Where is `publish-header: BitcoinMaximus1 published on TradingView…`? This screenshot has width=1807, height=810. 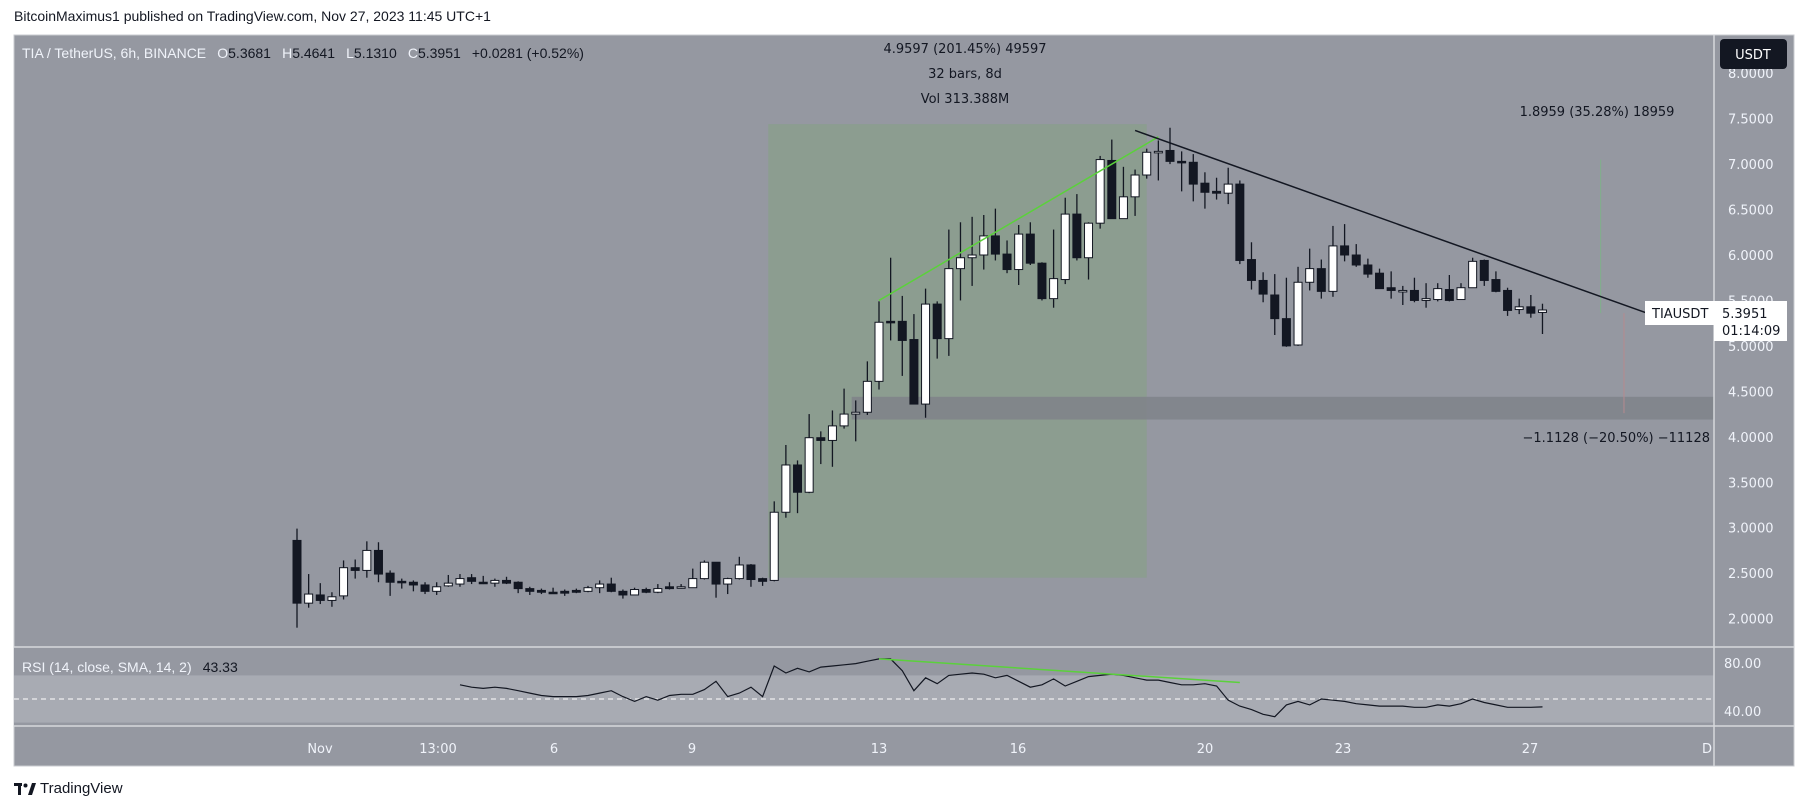 publish-header: BitcoinMaximus1 published on TradingView… is located at coordinates (252, 16).